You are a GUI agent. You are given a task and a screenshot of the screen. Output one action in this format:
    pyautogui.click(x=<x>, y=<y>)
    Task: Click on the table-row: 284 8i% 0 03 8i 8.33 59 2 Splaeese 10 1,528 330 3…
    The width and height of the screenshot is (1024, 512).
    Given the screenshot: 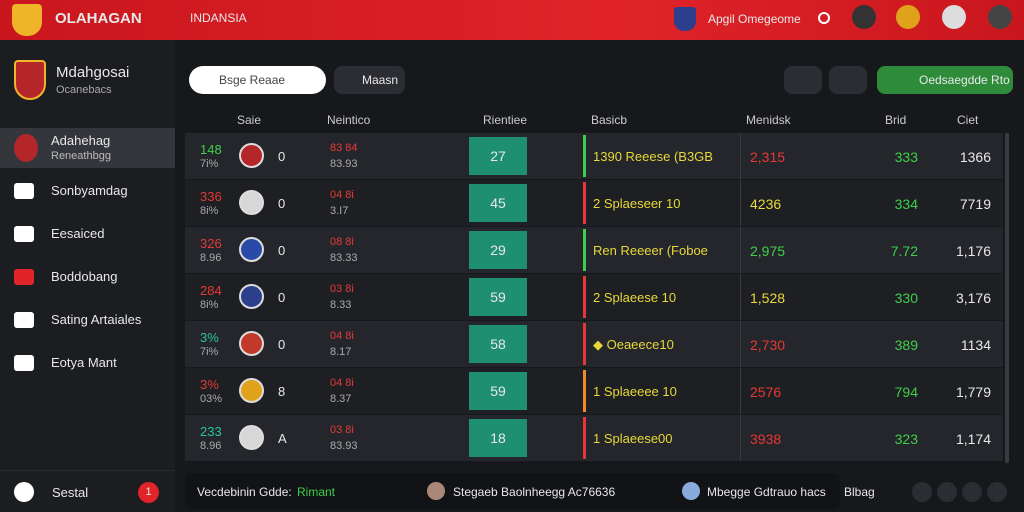 What is the action you would take?
    pyautogui.click(x=594, y=297)
    